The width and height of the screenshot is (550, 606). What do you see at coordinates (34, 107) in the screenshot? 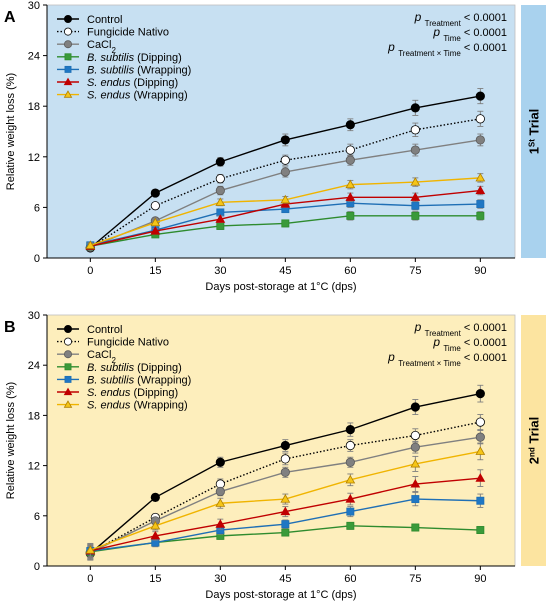
I see `y-tick-label: 18` at bounding box center [34, 107].